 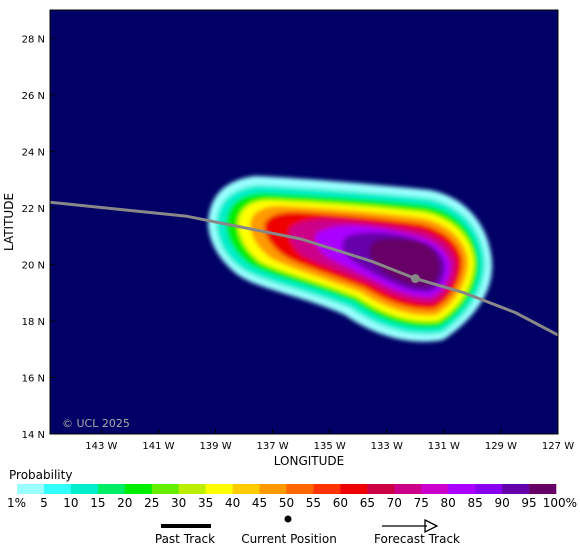 What do you see at coordinates (33, 265) in the screenshot?
I see `lat-tick-label: 20 N` at bounding box center [33, 265].